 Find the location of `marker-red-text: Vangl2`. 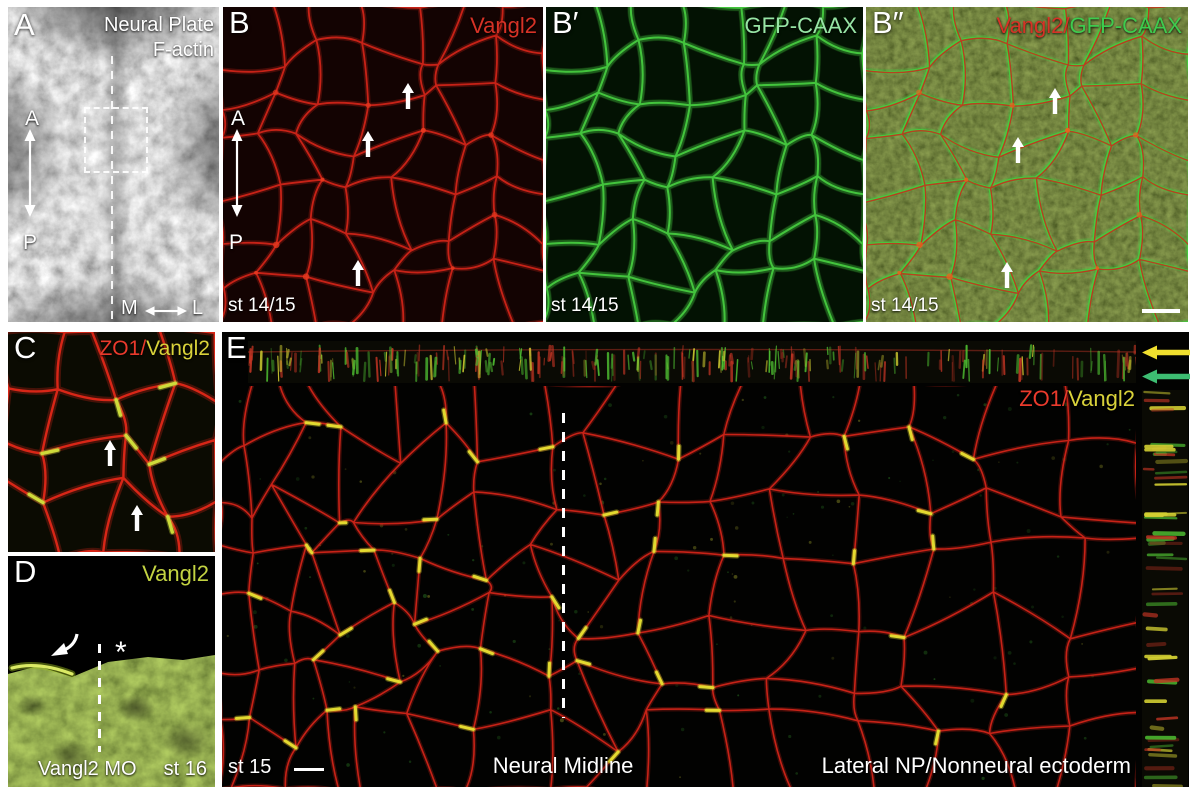

marker-red-text: Vangl2 is located at coordinates (1030, 25).